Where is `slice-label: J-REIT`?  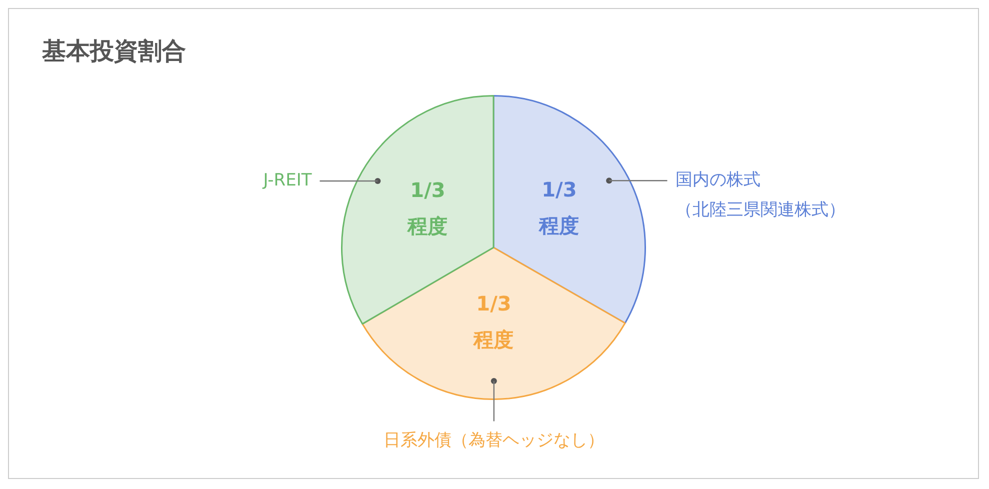 slice-label: J-REIT is located at coordinates (287, 180).